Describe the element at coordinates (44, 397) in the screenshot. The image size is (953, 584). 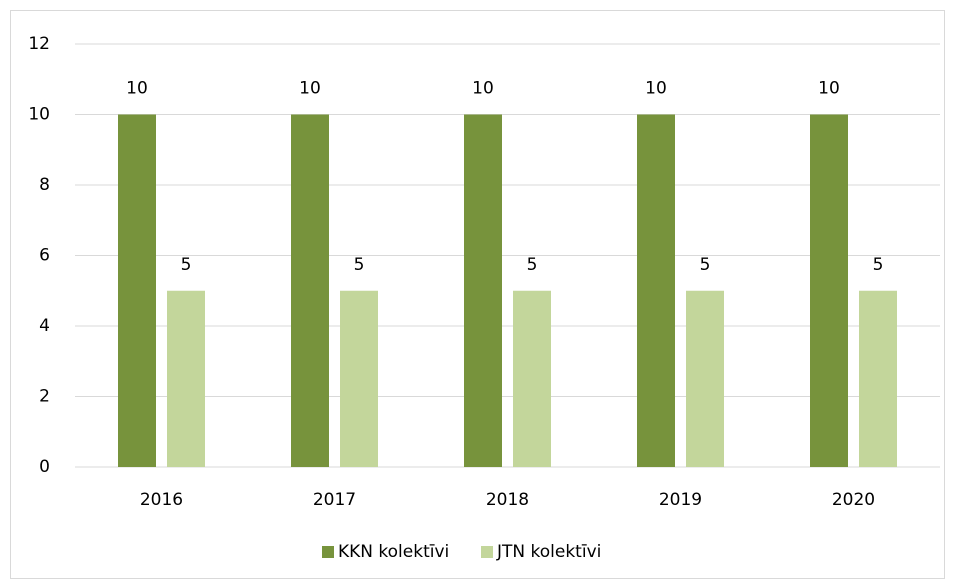
I see `y-tick-label: 2` at that location.